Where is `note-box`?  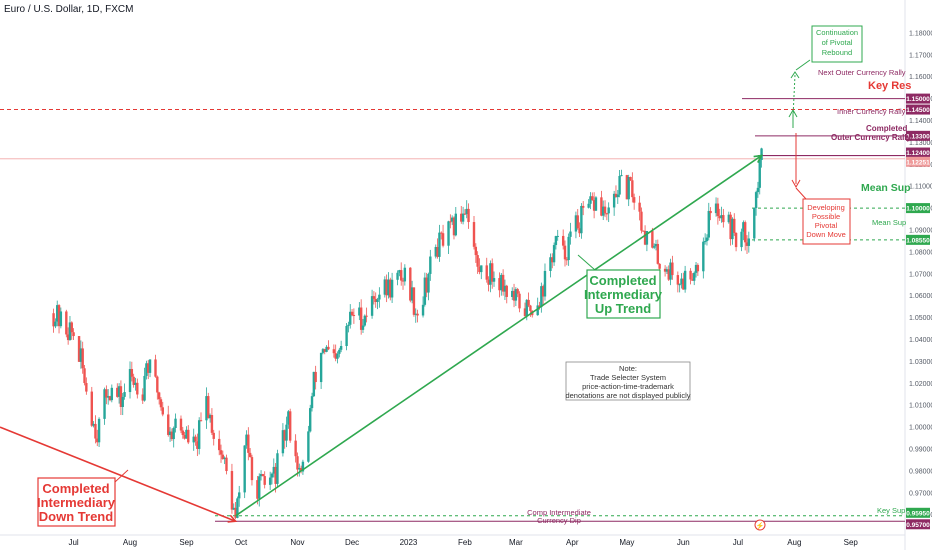
note-box is located at coordinates (628, 381).